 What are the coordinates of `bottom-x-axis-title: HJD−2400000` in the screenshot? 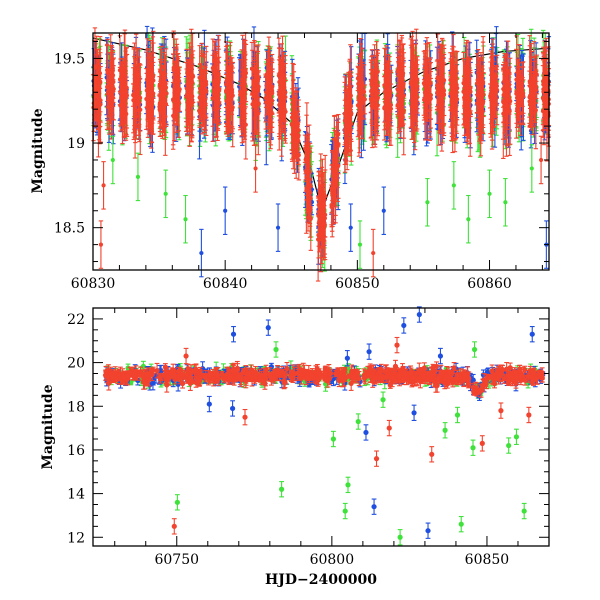 It's located at (321, 580).